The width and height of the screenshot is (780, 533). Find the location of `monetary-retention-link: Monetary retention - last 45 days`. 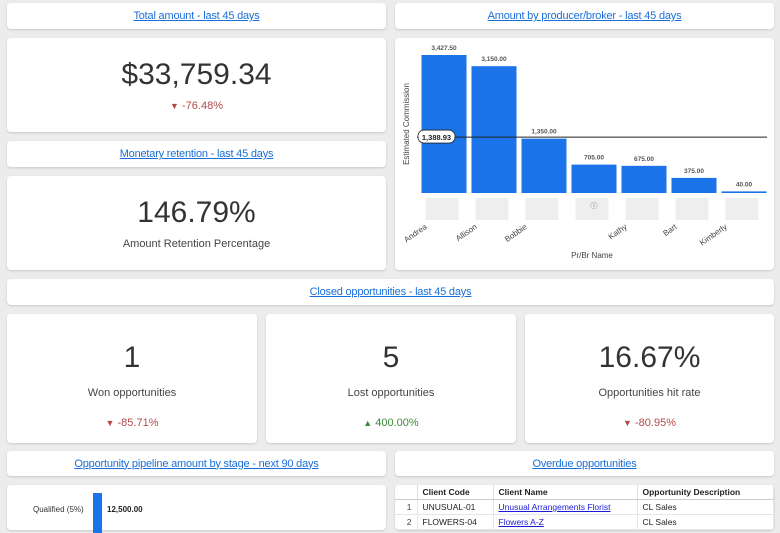

monetary-retention-link: Monetary retention - last 45 days is located at coordinates (196, 154).